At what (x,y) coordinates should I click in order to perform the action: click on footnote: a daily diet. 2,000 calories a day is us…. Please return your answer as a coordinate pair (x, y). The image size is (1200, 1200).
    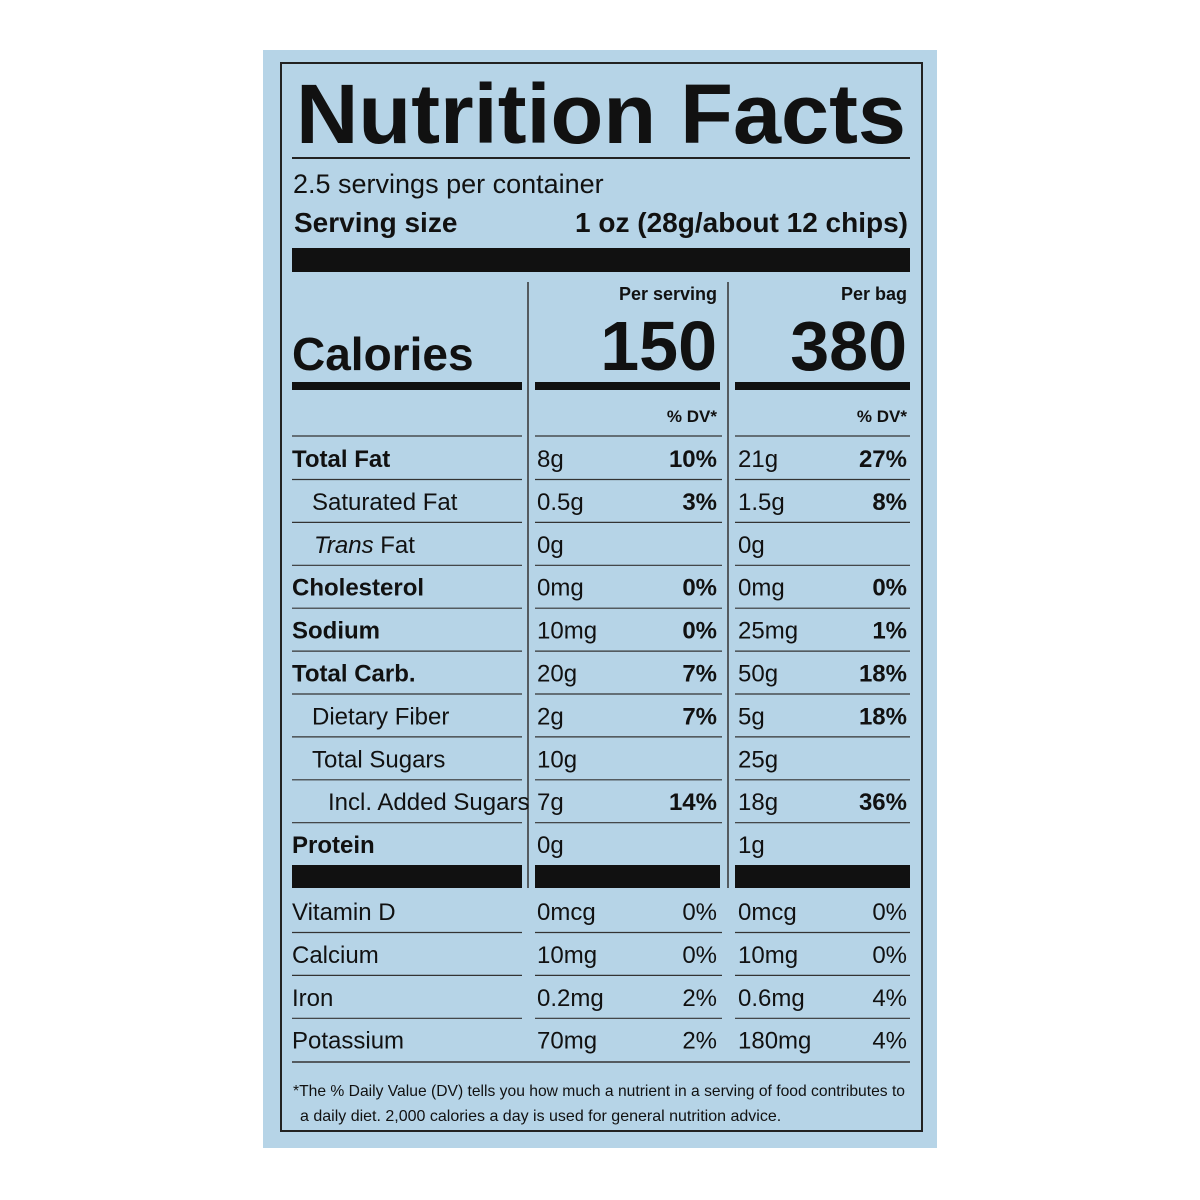
    Looking at the image, I should click on (540, 1116).